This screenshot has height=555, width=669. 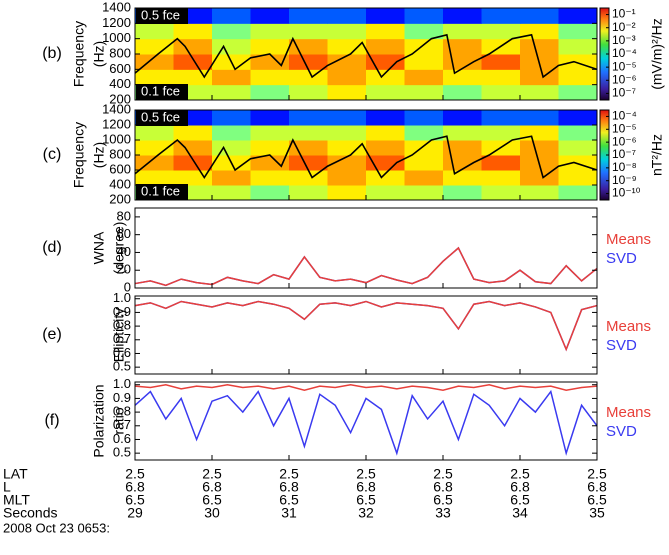 What do you see at coordinates (116, 22) in the screenshot?
I see `y-tick-label: 1200` at bounding box center [116, 22].